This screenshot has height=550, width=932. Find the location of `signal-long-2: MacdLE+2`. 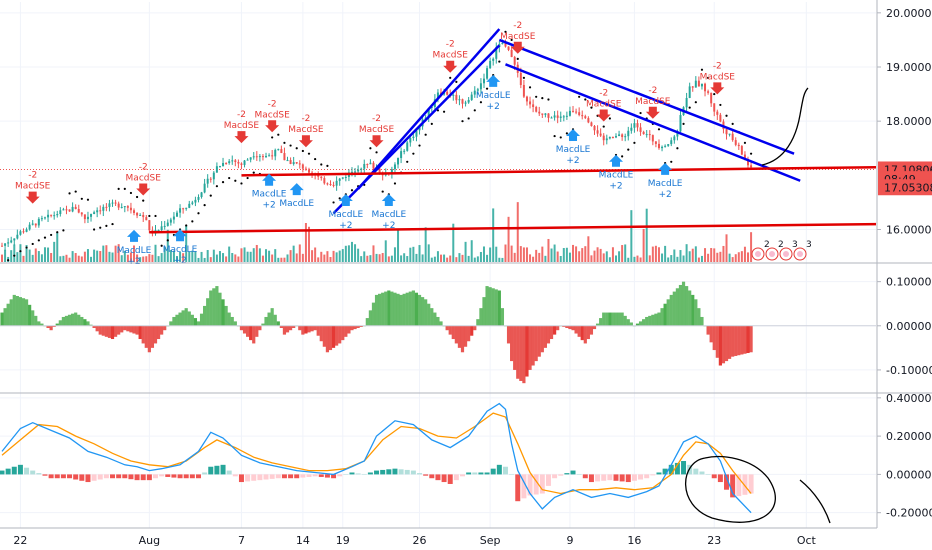

signal-long-2: MacdLE+2 is located at coordinates (134, 248).